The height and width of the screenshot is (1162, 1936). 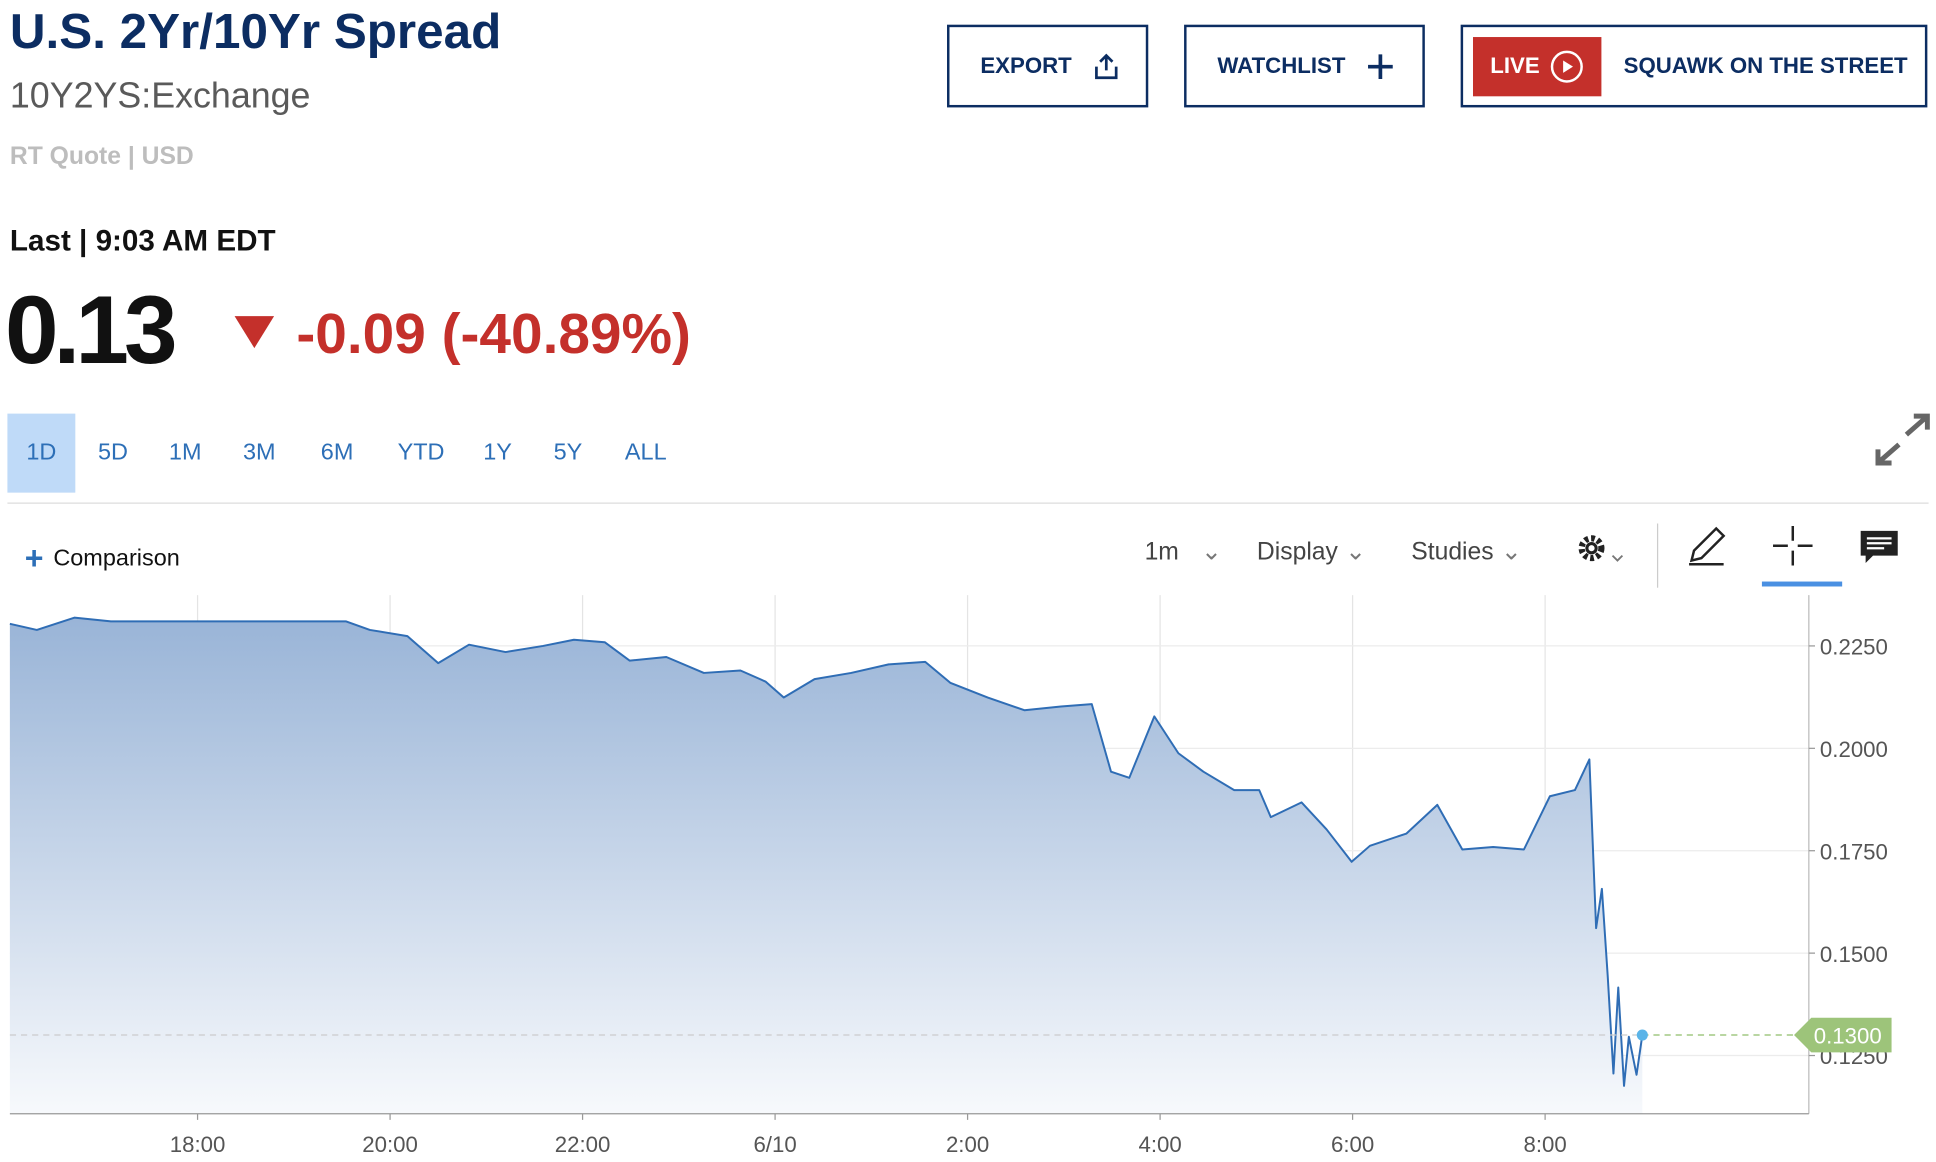 I want to click on x-tick-label: 4:00, so click(x=1159, y=1144).